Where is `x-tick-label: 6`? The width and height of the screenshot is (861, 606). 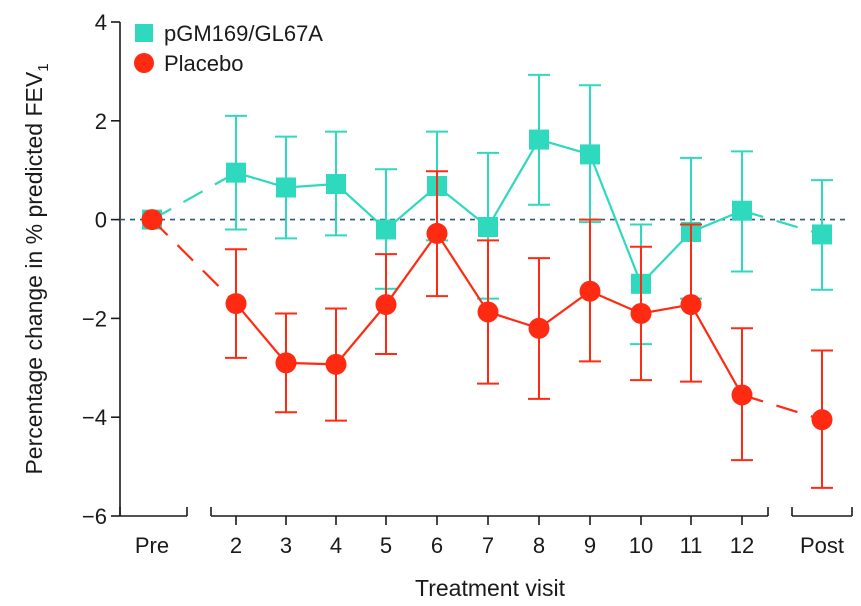 x-tick-label: 6 is located at coordinates (437, 545).